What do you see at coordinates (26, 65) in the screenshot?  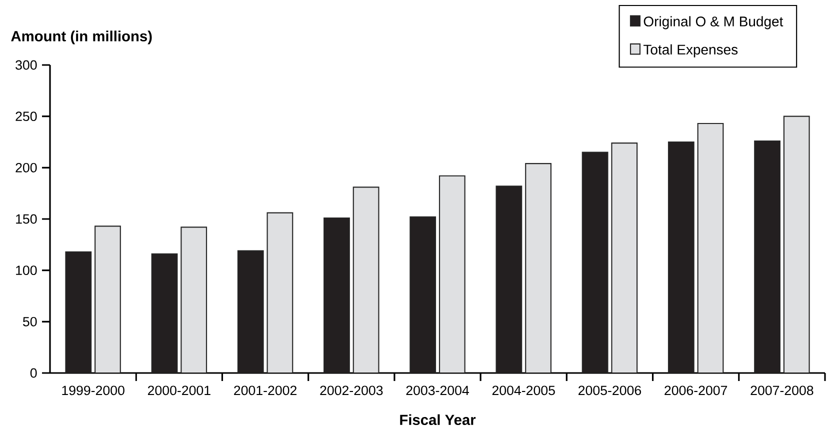 I see `y-tick-label: 300` at bounding box center [26, 65].